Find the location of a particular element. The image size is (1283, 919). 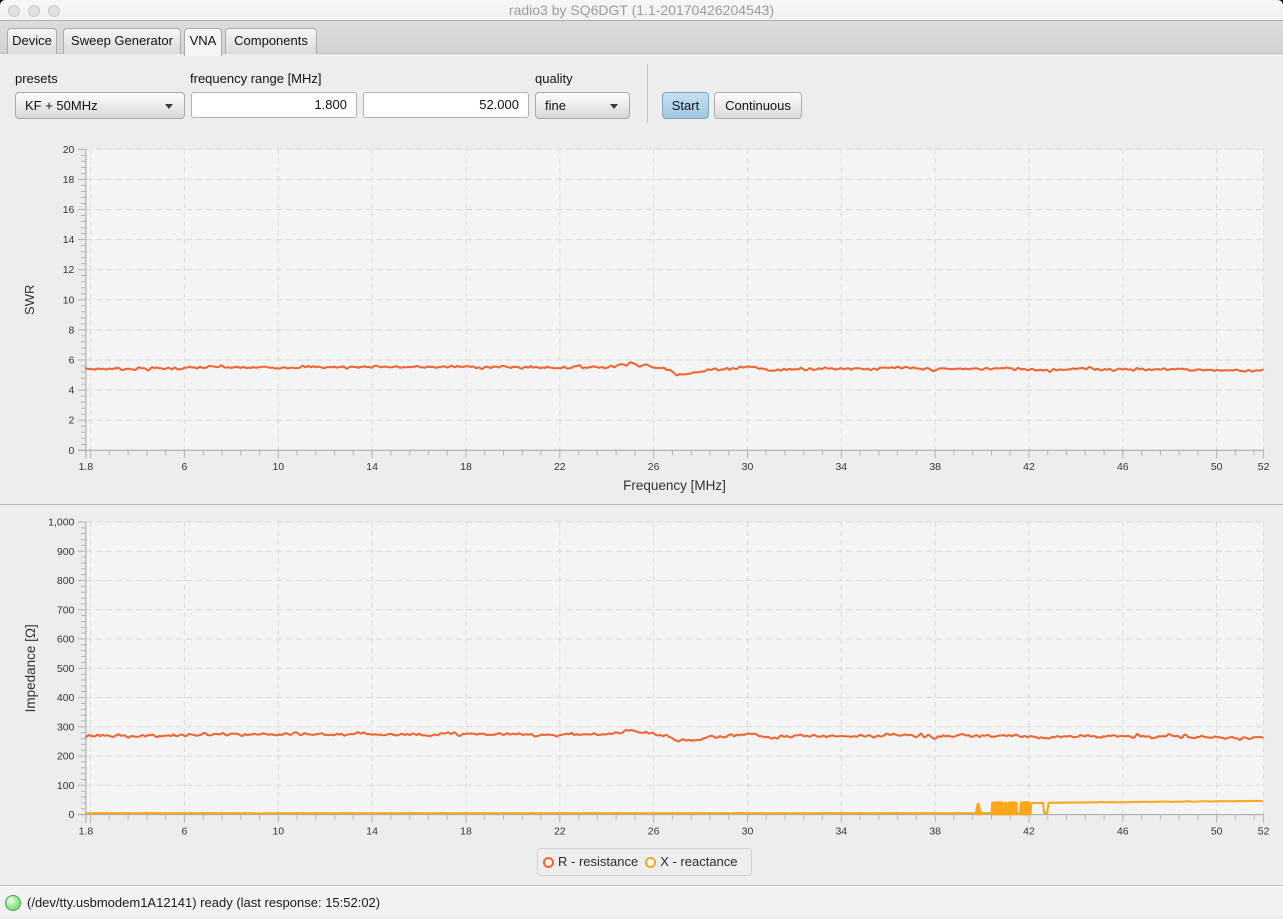

svg-text: 1,000 is located at coordinates (61, 523).